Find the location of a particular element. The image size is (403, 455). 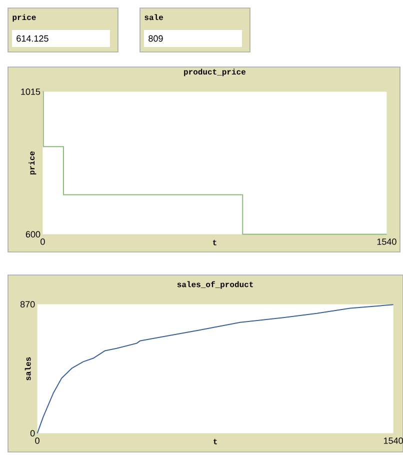

y-tick-label: 0 is located at coordinates (32, 433).